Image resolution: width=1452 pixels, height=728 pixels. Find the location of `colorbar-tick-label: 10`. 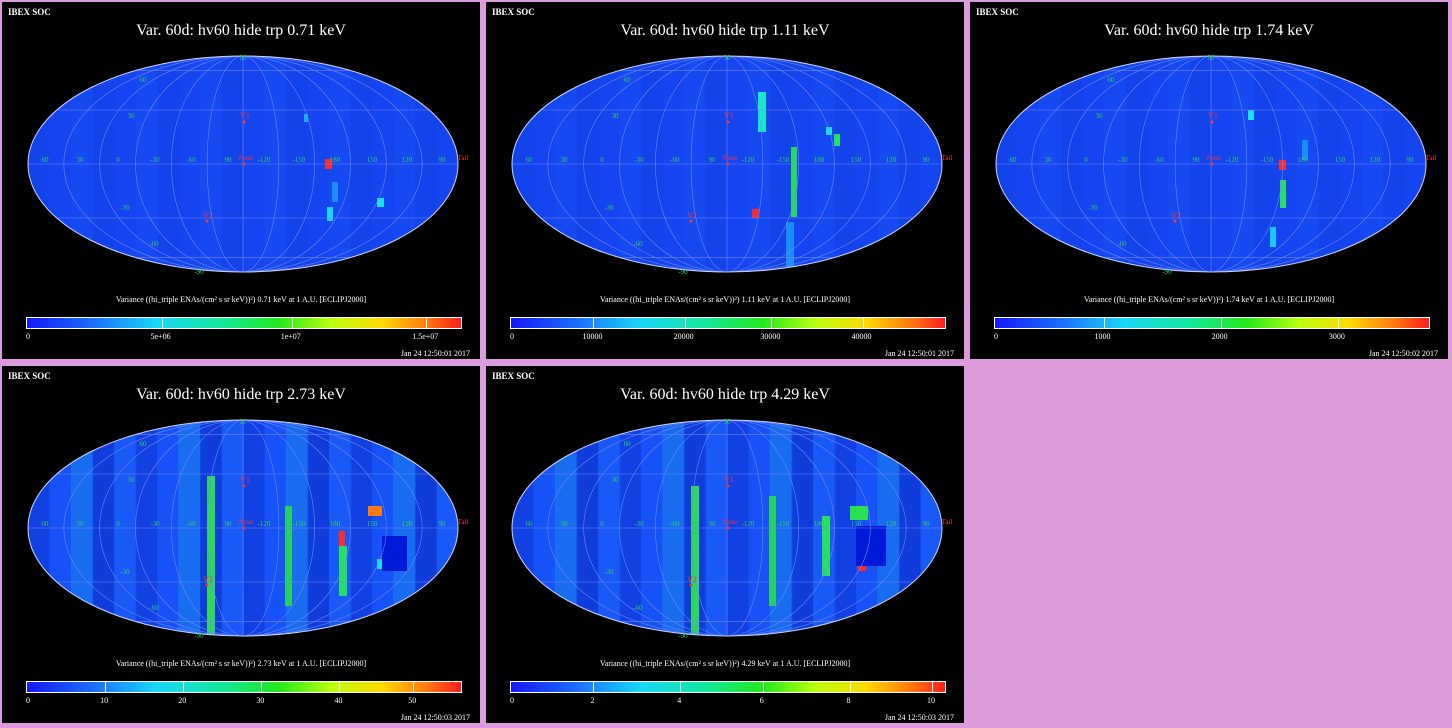

colorbar-tick-label: 10 is located at coordinates (930, 700).